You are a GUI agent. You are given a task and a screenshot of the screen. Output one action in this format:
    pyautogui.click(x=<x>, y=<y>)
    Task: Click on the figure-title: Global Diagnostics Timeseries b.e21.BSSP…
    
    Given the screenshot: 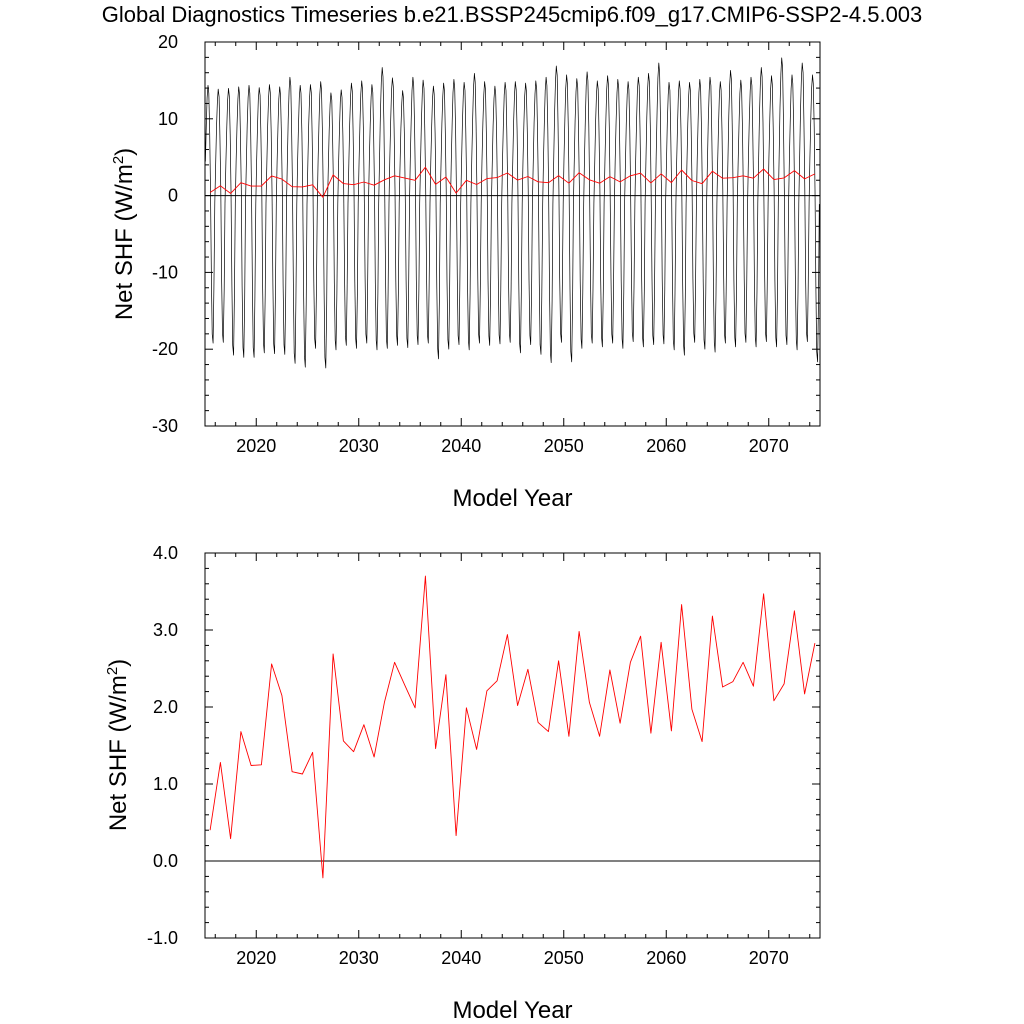 What is the action you would take?
    pyautogui.click(x=512, y=14)
    